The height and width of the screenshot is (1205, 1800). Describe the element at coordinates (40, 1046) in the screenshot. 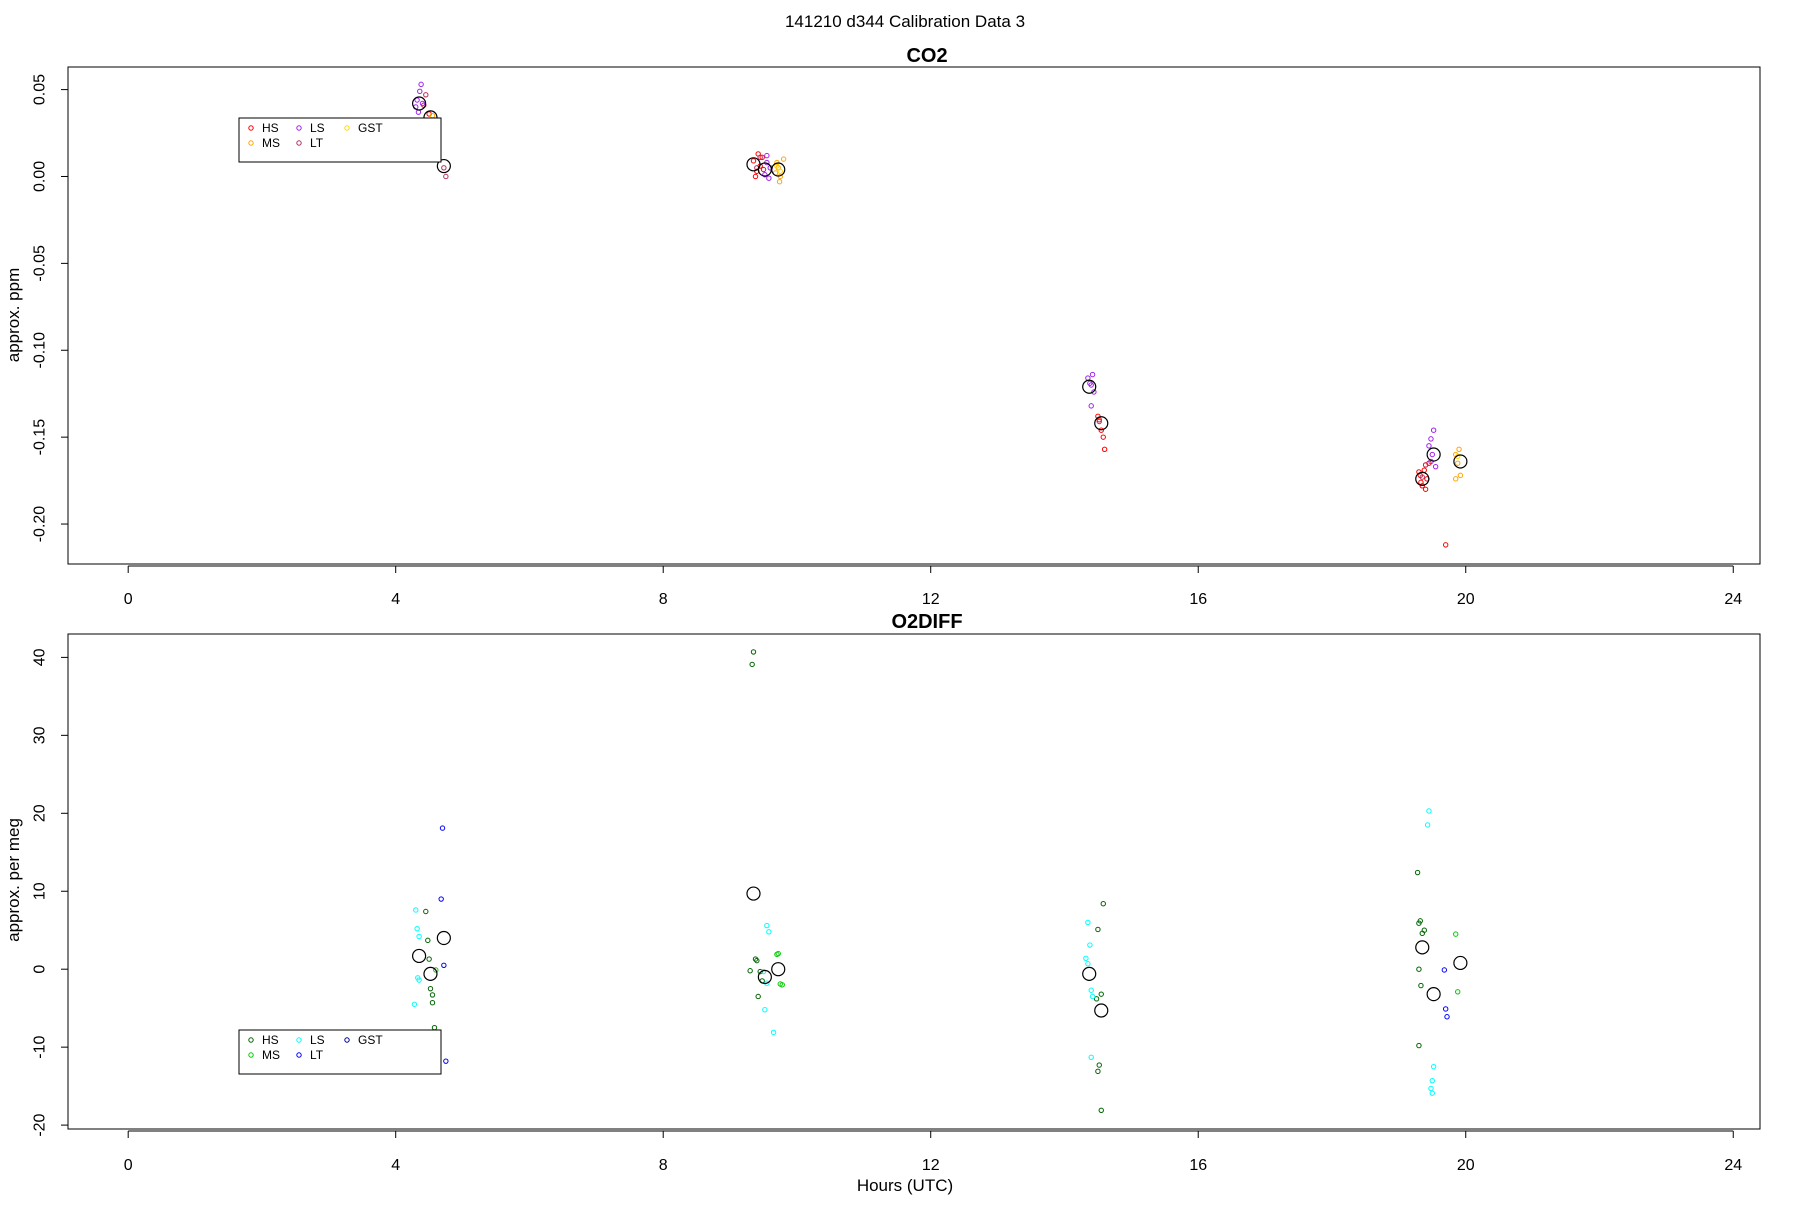

I see `o2diff-y-tick-label: -10` at that location.